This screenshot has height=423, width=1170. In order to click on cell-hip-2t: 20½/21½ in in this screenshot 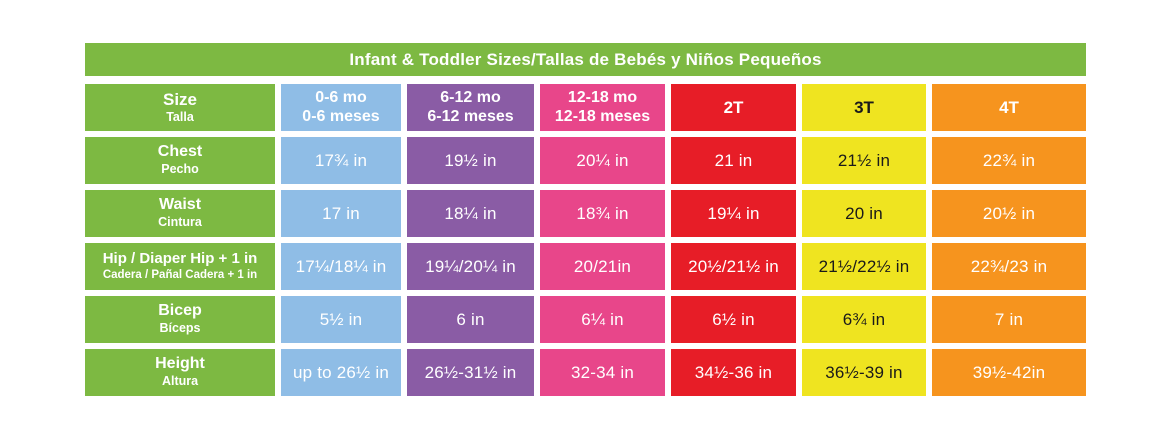, I will do `click(733, 266)`.